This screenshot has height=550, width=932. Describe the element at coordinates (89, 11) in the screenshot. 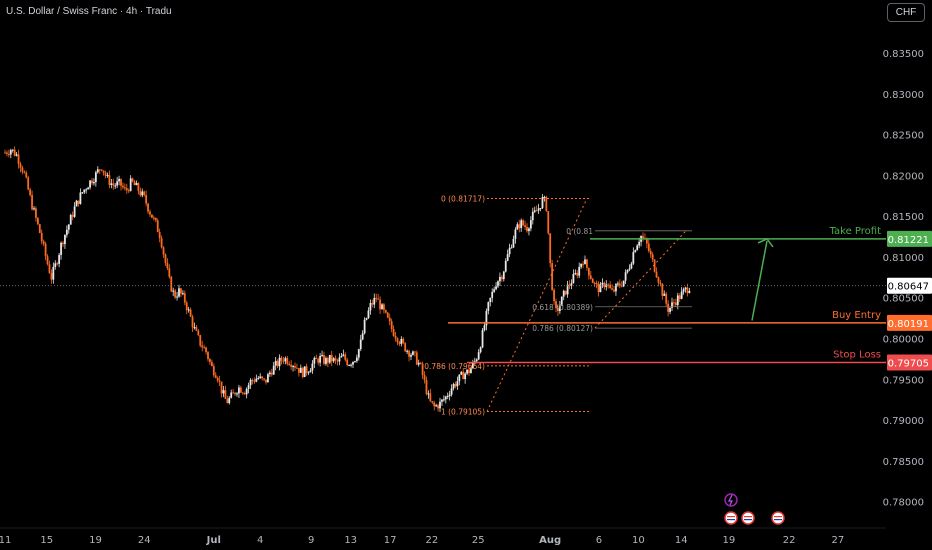

I see `symbol-title: U.S. Dollar / Swiss Franc · 4h · Tradu` at that location.